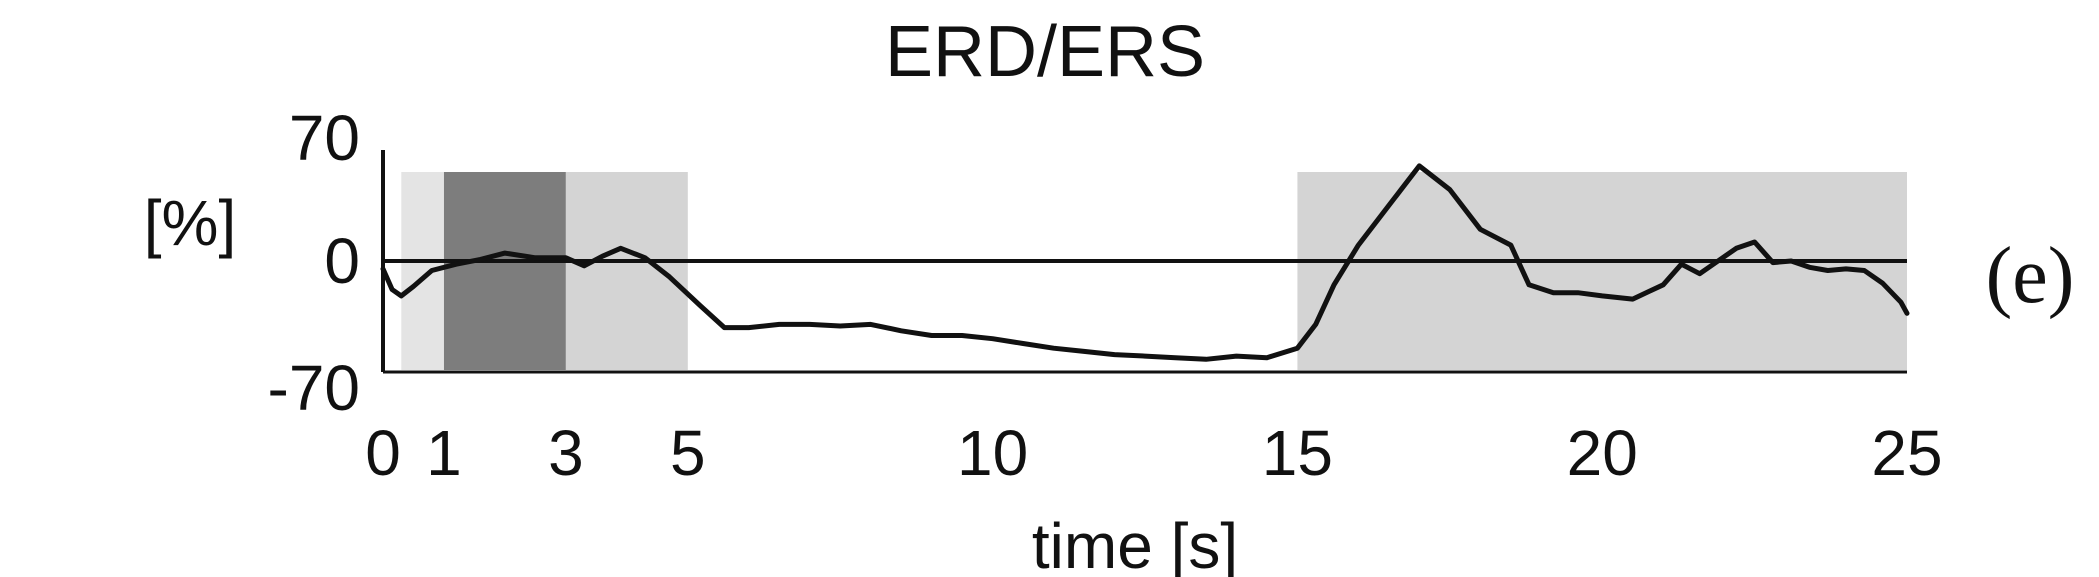  What do you see at coordinates (190, 223) in the screenshot?
I see `y-axis-label: [%]` at bounding box center [190, 223].